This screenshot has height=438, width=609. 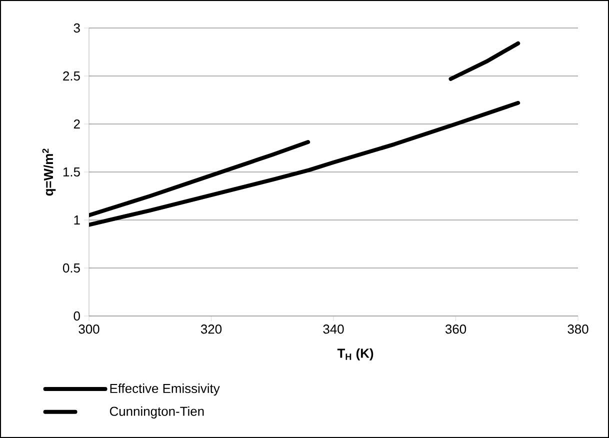 What do you see at coordinates (355, 354) in the screenshot?
I see `x-axis-title: T$_{H}$ (K)` at bounding box center [355, 354].